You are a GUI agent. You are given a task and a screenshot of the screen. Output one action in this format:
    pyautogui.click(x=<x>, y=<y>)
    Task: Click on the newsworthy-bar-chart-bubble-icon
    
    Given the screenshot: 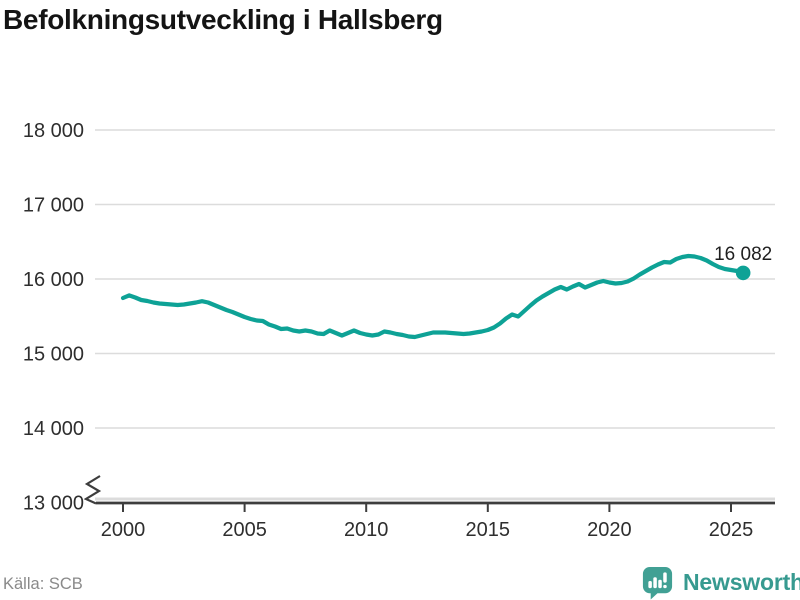 What is the action you would take?
    pyautogui.click(x=657, y=583)
    